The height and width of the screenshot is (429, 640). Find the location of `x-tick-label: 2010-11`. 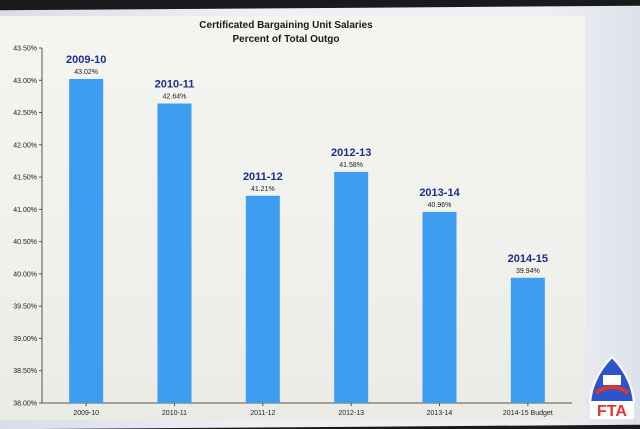

x-tick-label: 2010-11 is located at coordinates (174, 413).